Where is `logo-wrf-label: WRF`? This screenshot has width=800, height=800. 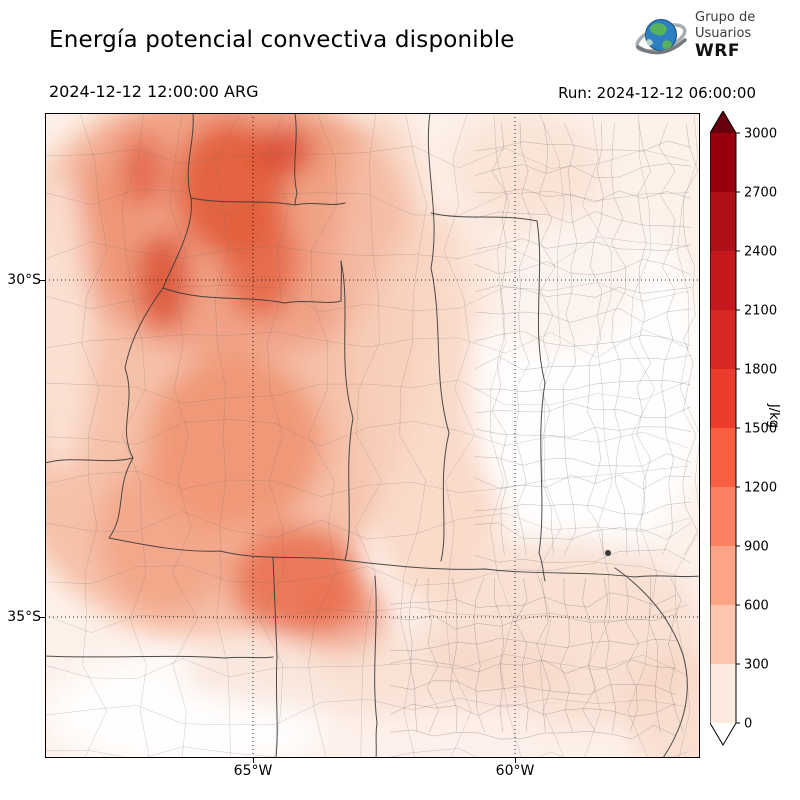 logo-wrf-label: WRF is located at coordinates (717, 51).